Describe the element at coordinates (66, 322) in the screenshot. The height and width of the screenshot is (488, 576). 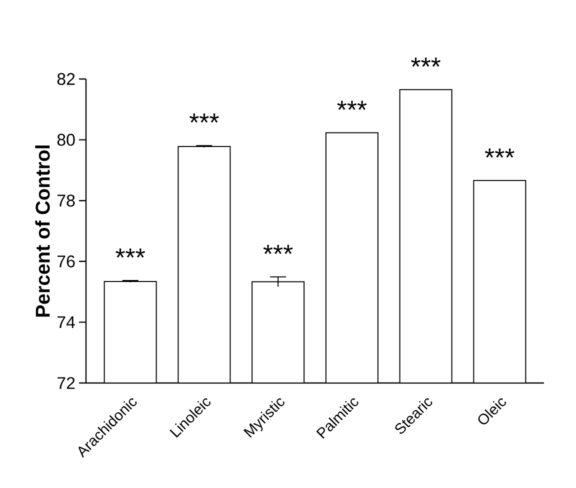
I see `y-tick-label: 74` at that location.